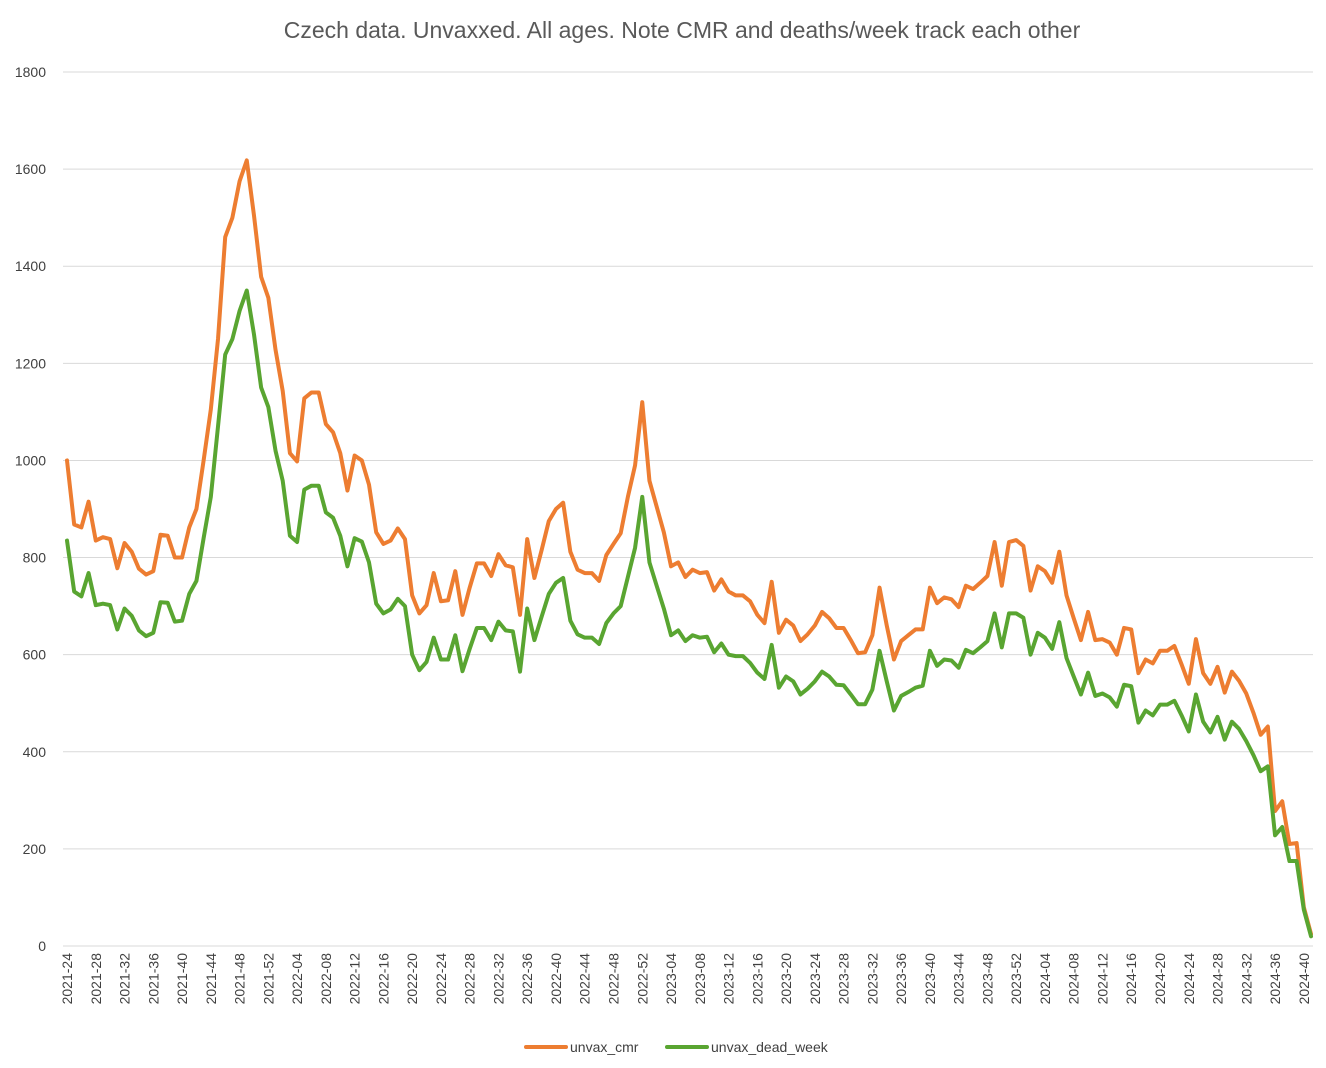  Describe the element at coordinates (35, 558) in the screenshot. I see `y-tick-label: 800` at that location.